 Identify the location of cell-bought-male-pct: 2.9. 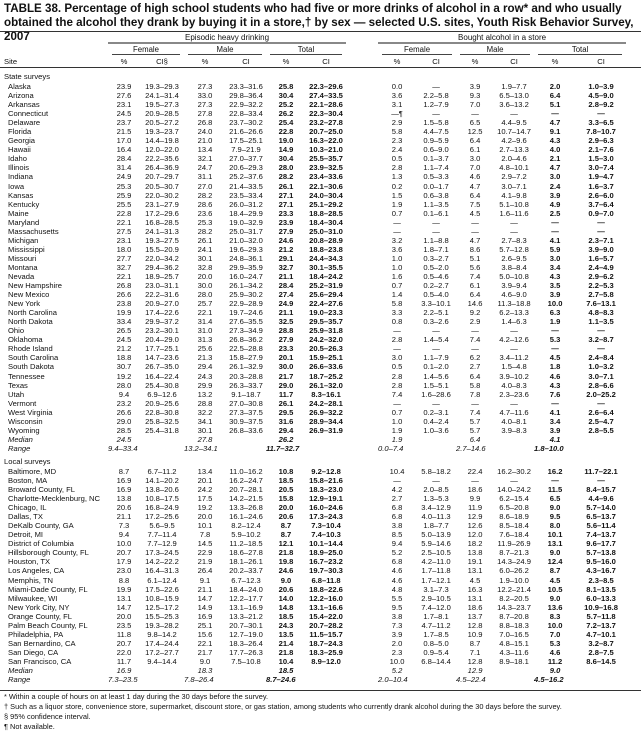
(475, 322).